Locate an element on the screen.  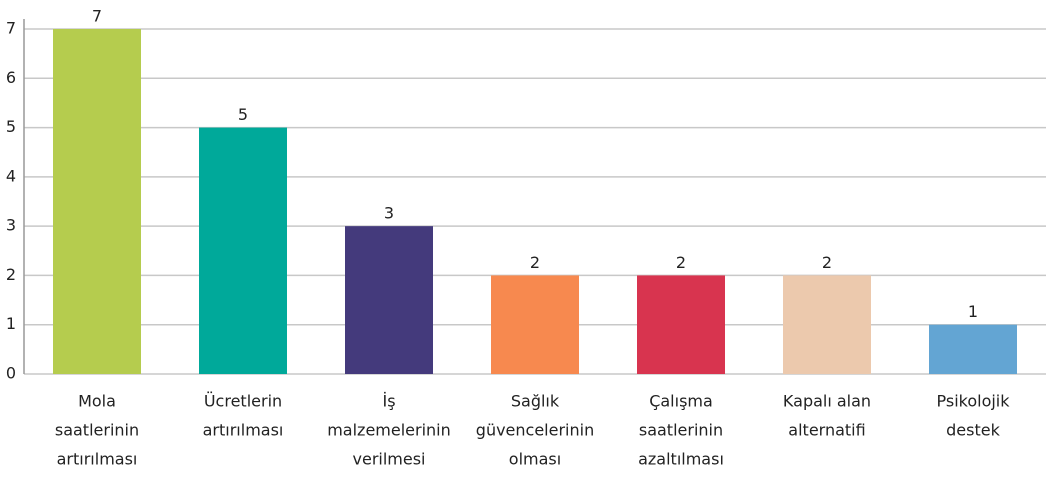
x-tick-label: Sağlık is located at coordinates (535, 401).